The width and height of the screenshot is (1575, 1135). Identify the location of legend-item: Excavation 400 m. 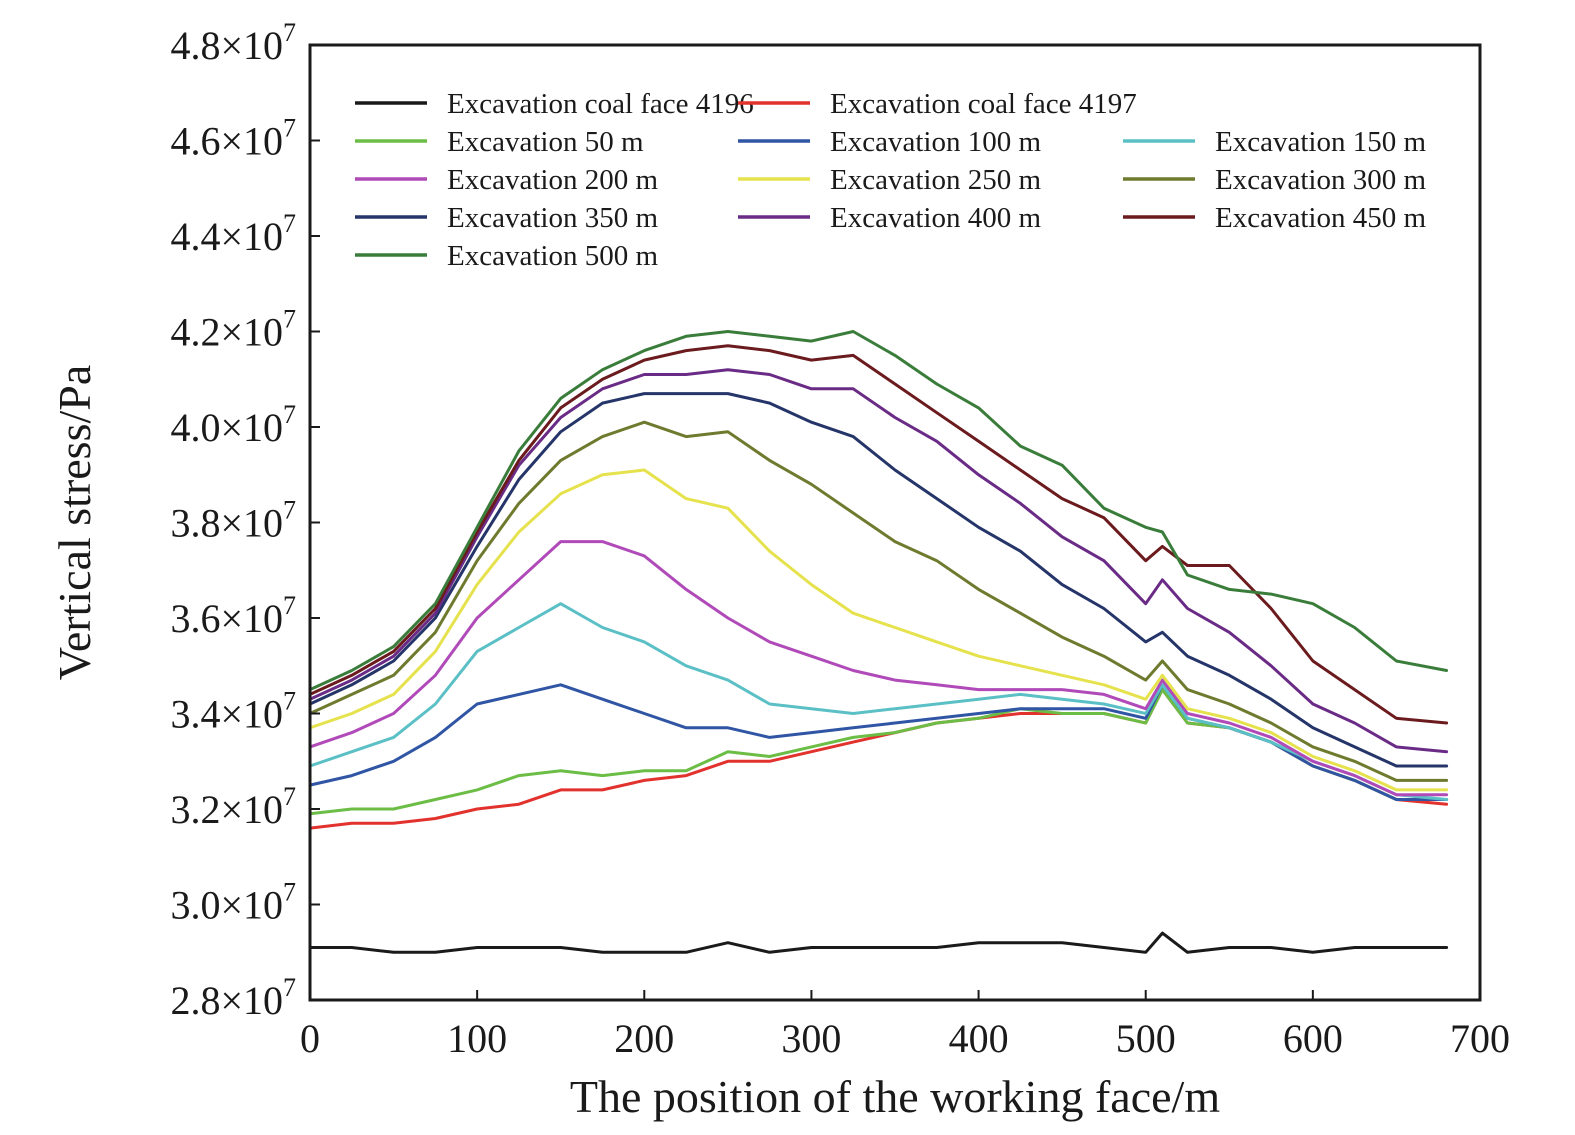
(889, 218).